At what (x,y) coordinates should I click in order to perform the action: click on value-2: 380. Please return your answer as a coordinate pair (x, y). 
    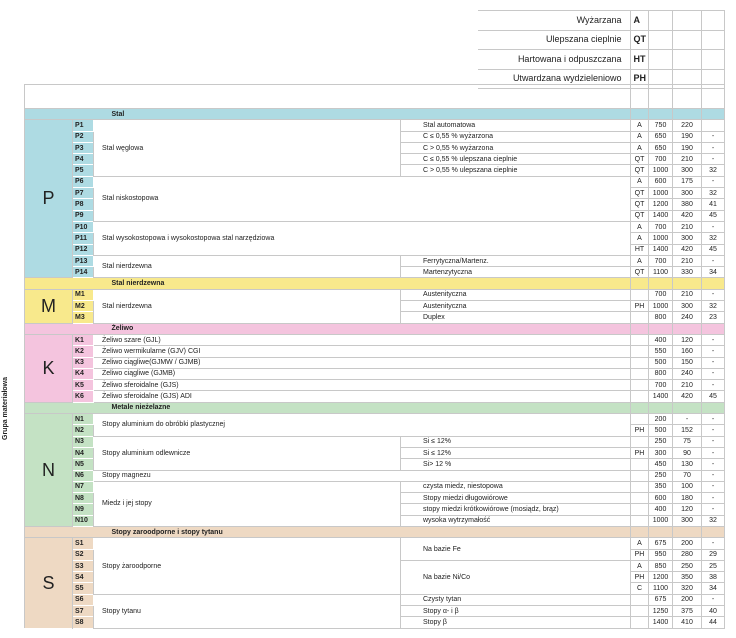
    Looking at the image, I should click on (687, 204).